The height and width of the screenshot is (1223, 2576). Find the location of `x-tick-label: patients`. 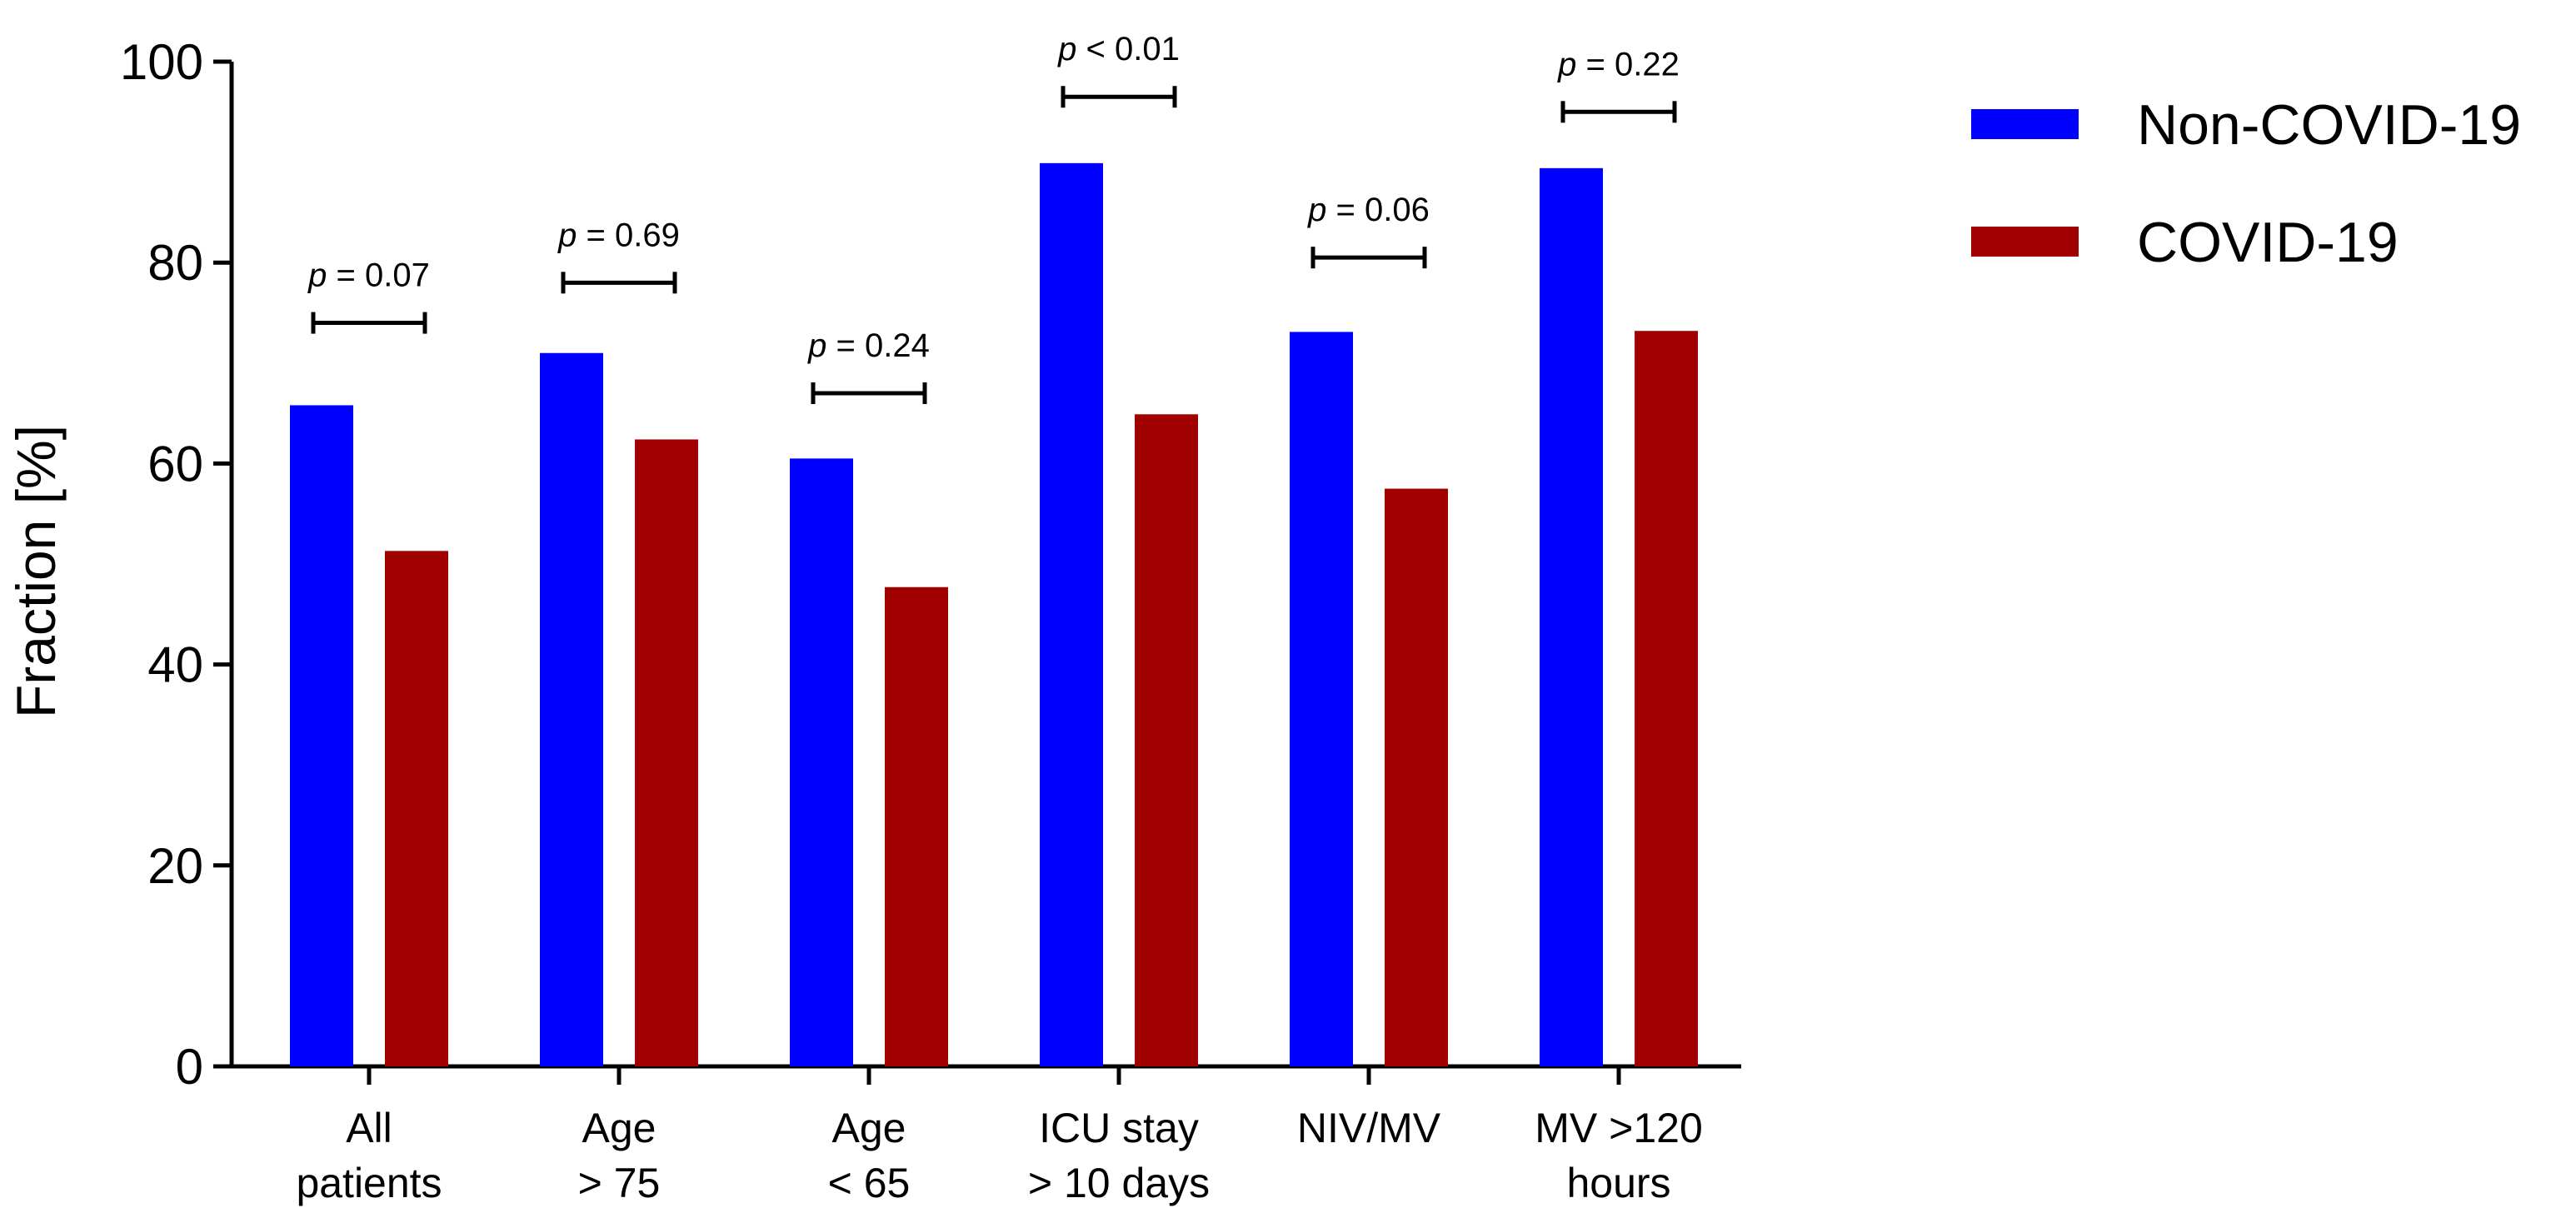

x-tick-label: patients is located at coordinates (369, 1183).